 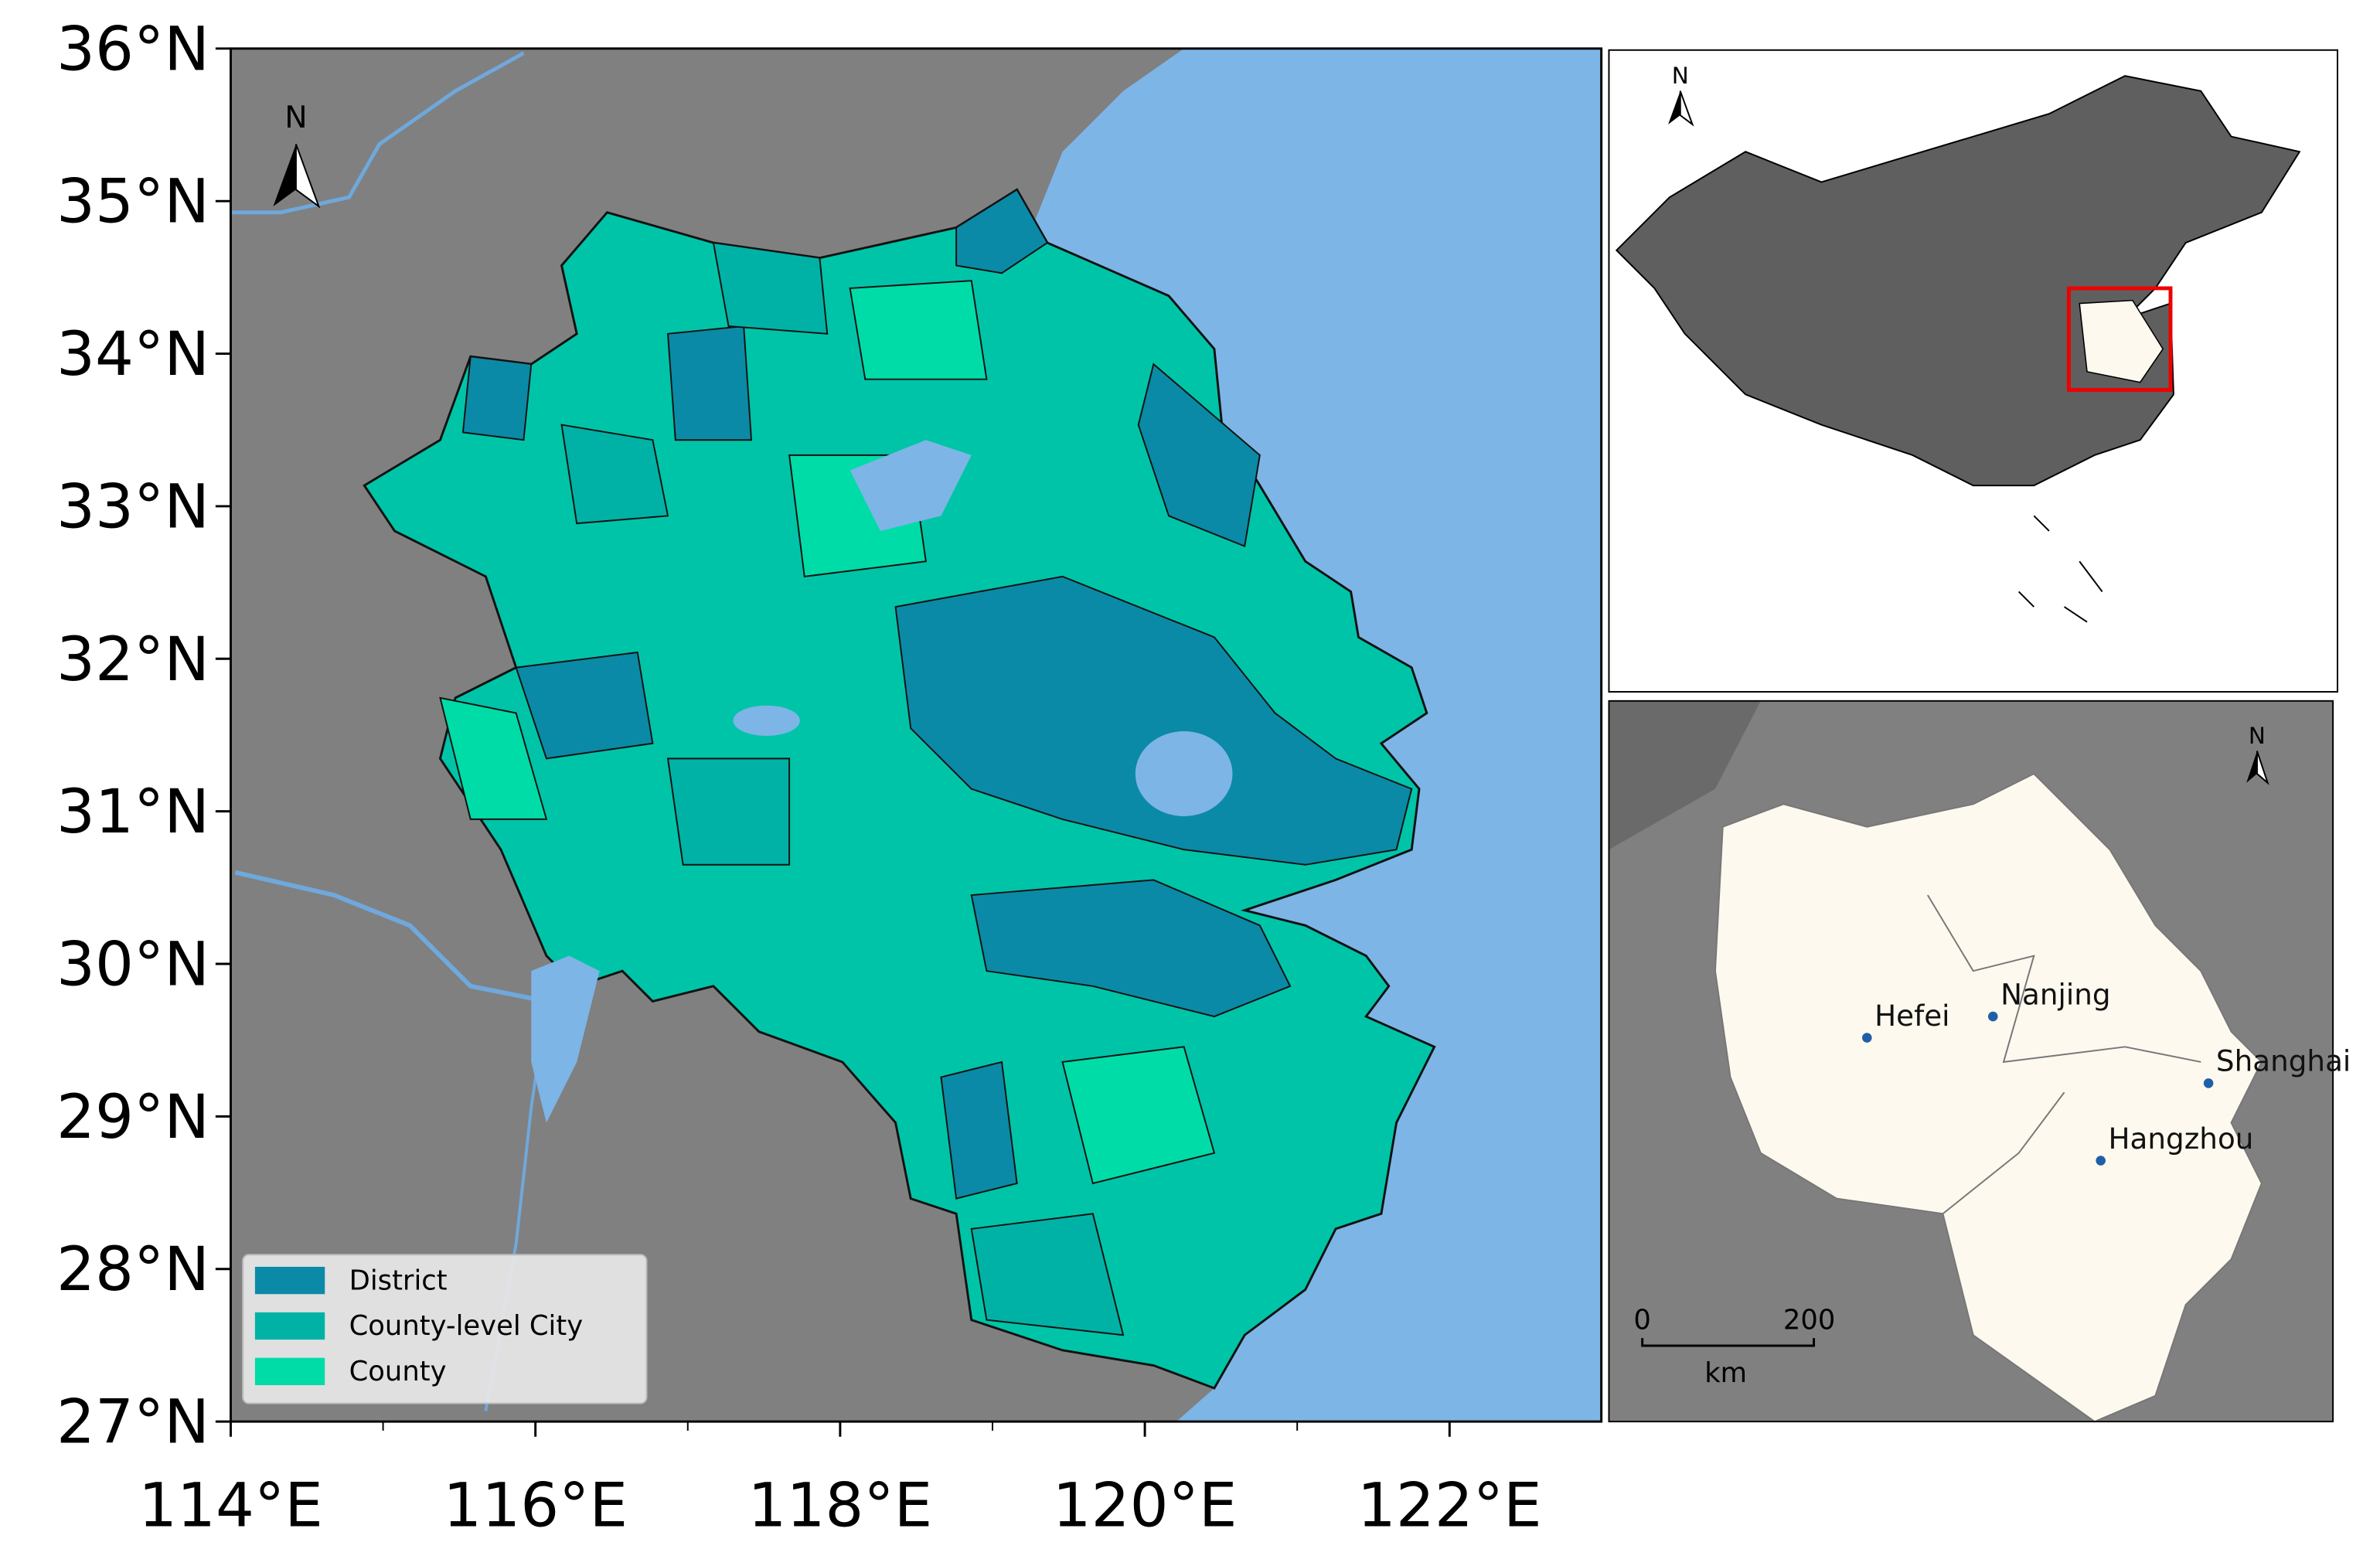 I want to click on river, so click(x=377, y=133).